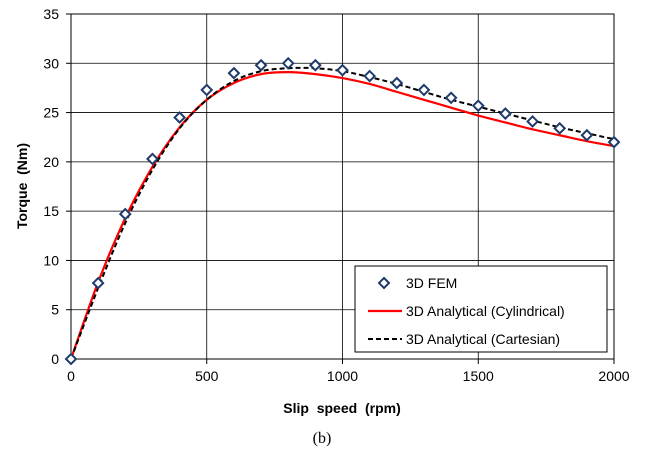  What do you see at coordinates (55, 310) in the screenshot?
I see `y-tick-label: 5` at bounding box center [55, 310].